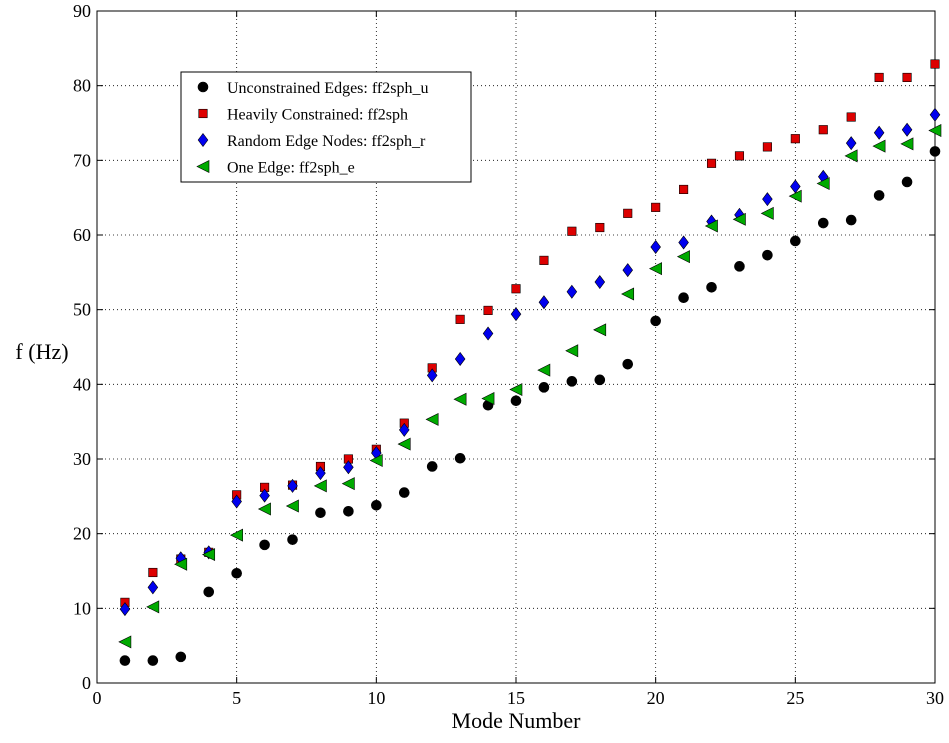  What do you see at coordinates (327, 88) in the screenshot?
I see `legend-label: Unconstrained Edges: ff2sph_u` at bounding box center [327, 88].